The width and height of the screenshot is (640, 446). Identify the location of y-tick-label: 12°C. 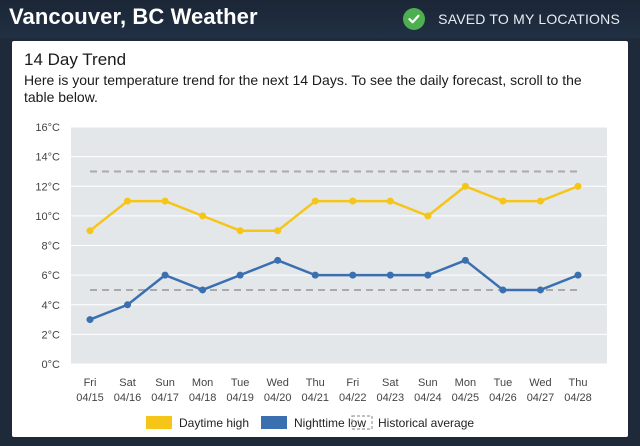
(47, 187).